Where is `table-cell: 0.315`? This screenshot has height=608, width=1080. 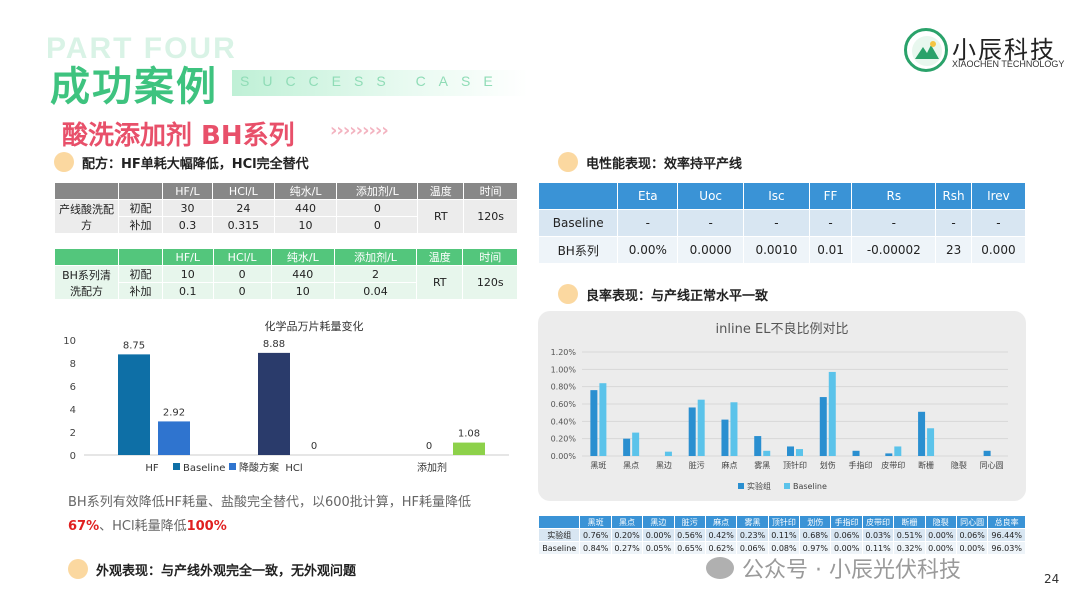
table-cell: 0.315 is located at coordinates (243, 225).